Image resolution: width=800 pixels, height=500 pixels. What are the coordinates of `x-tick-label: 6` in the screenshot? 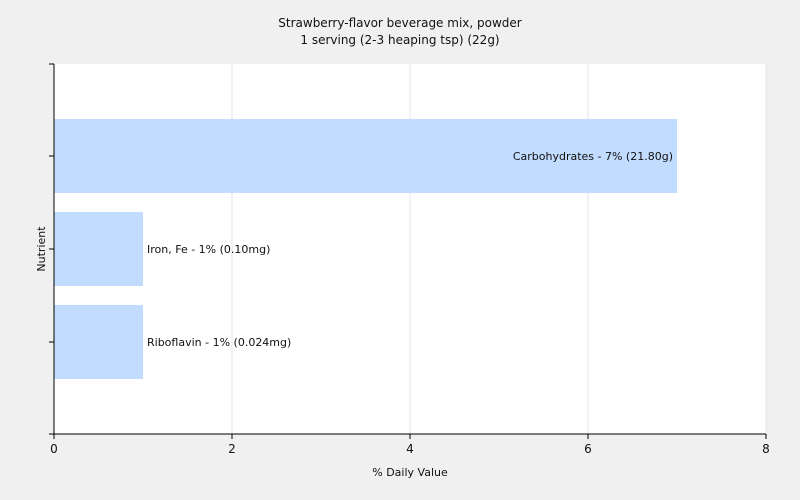 It's located at (588, 449).